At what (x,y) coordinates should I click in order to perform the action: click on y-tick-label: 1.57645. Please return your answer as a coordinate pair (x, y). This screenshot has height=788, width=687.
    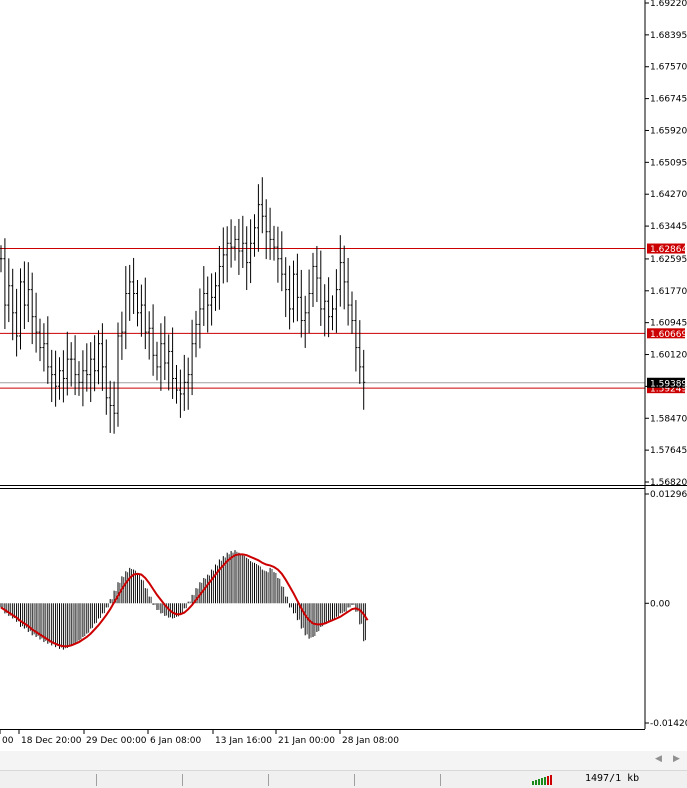
    Looking at the image, I should click on (668, 451).